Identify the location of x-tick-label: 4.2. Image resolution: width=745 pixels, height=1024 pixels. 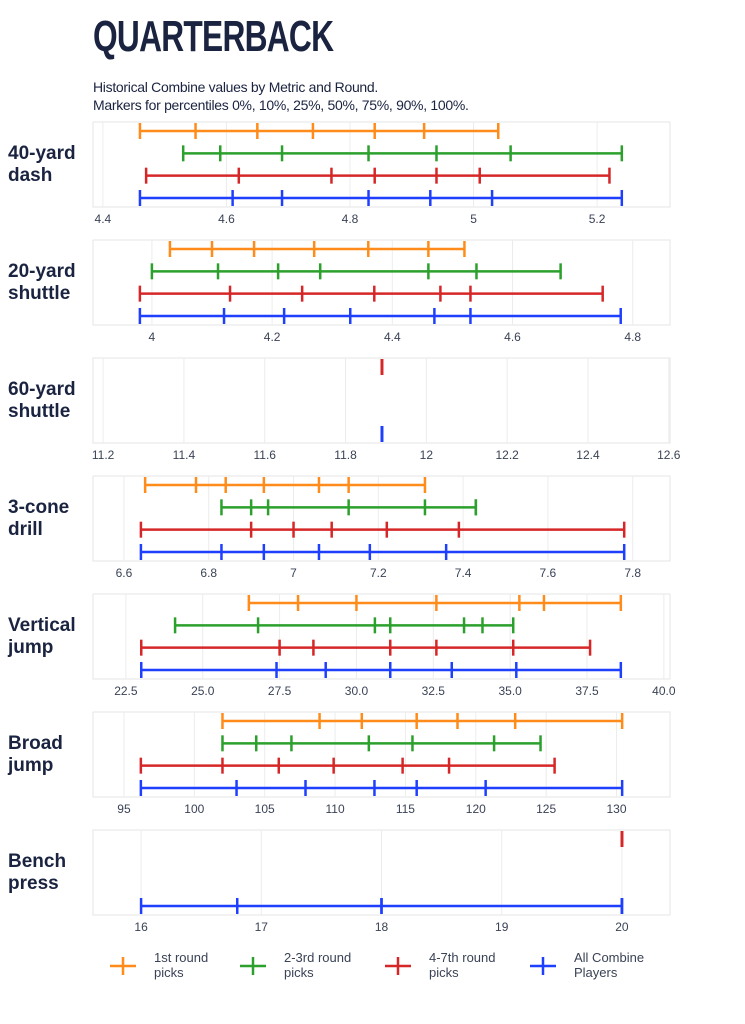
(272, 337).